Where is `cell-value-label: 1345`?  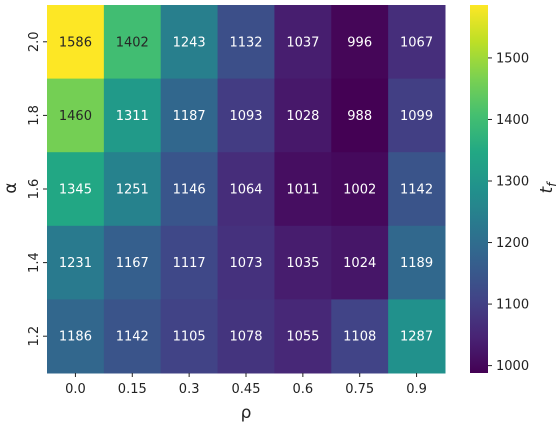 cell-value-label: 1345 is located at coordinates (75, 190).